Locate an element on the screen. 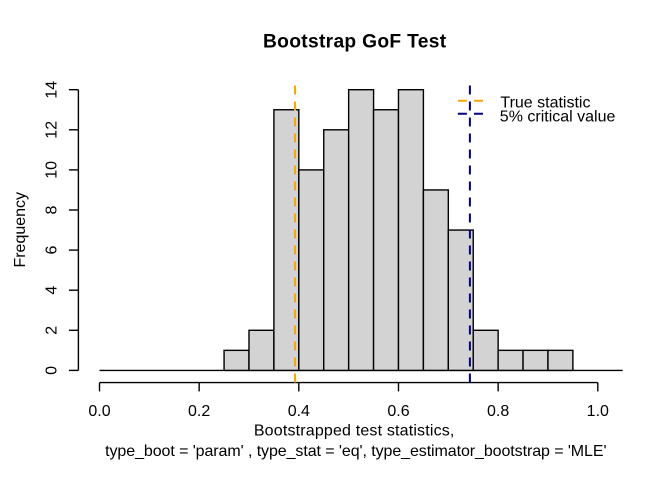  svg-text: 12 is located at coordinates (51, 130).